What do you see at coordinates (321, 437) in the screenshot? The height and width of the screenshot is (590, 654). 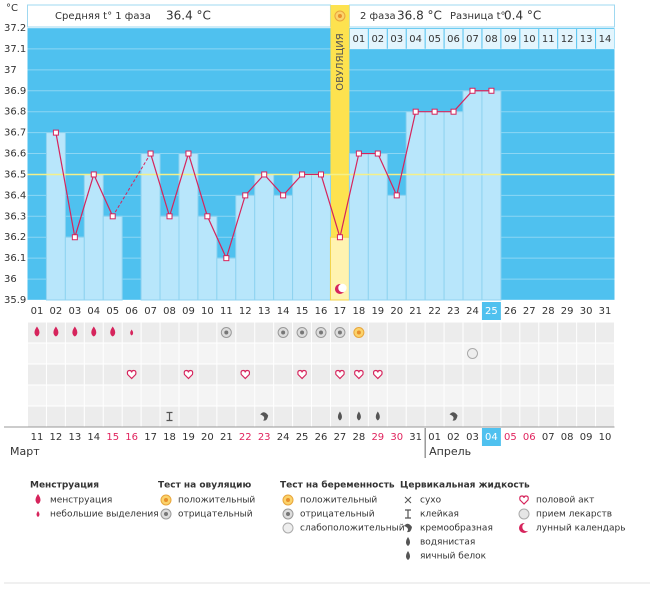 I see `date-label: 26` at bounding box center [321, 437].